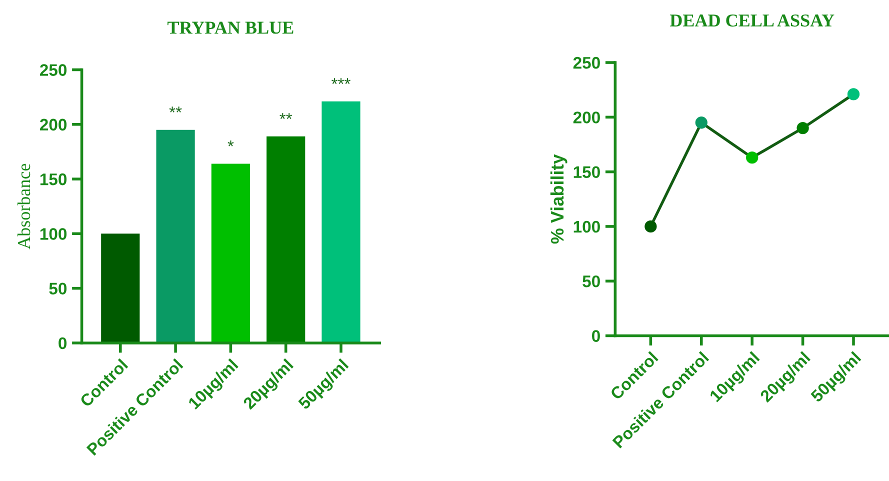 Image resolution: width=889 pixels, height=481 pixels. I want to click on y-axis-title: Absorbance, so click(23, 207).